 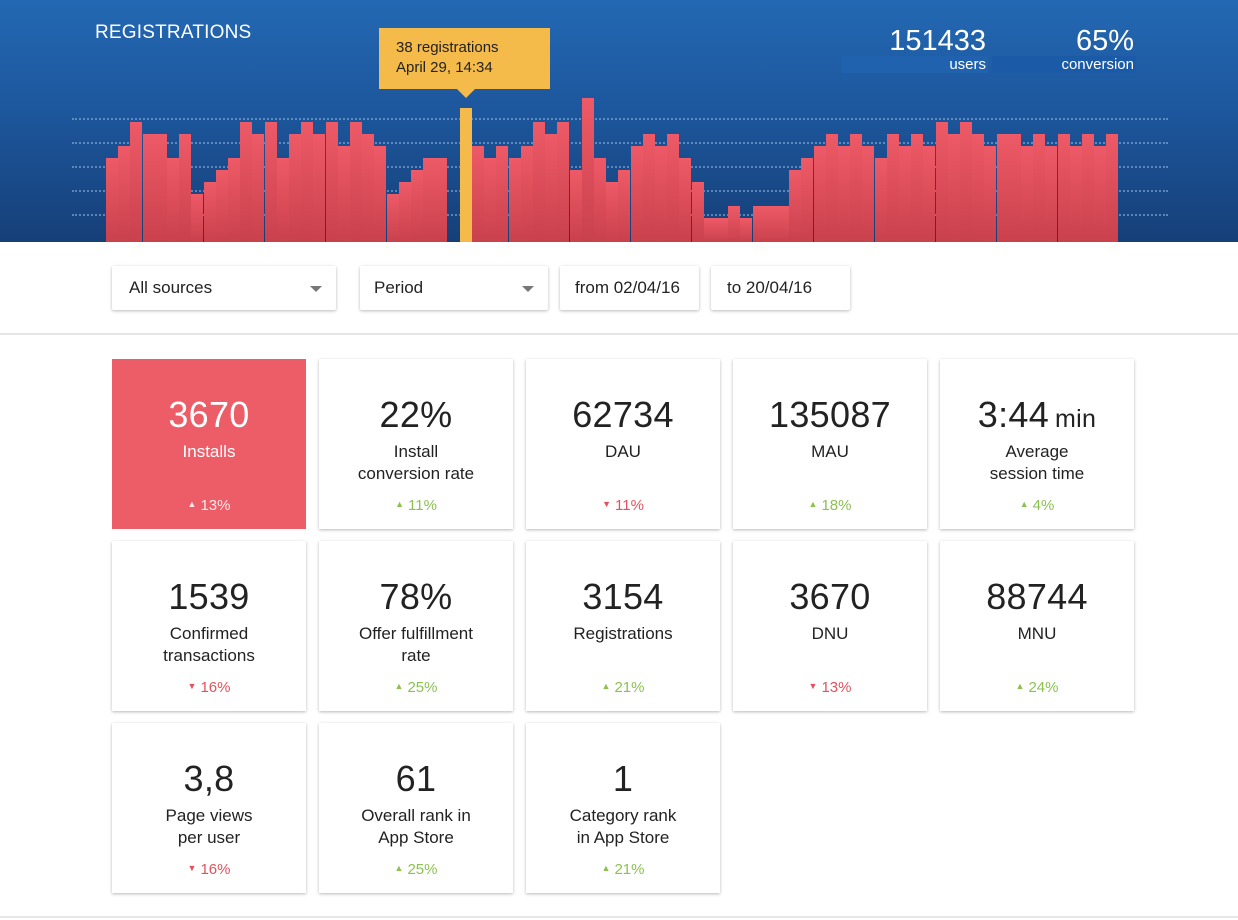 What do you see at coordinates (209, 626) in the screenshot?
I see `metric-card: 1539 Confirmed transactions ▼ 16%` at bounding box center [209, 626].